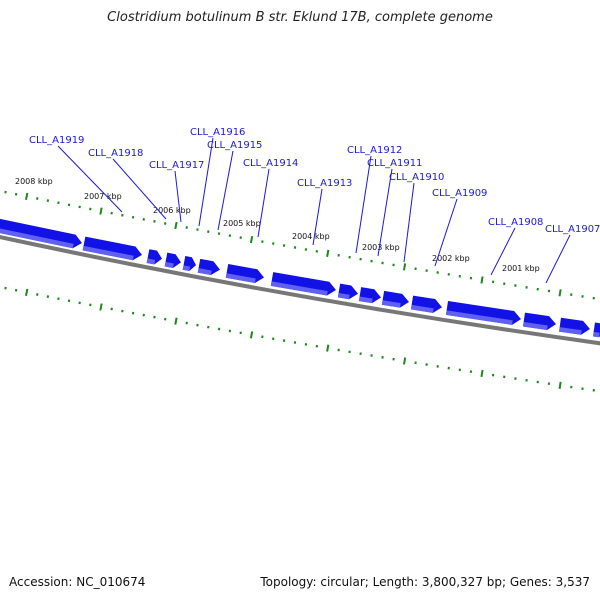 This screenshot has height=600, width=600. What do you see at coordinates (374, 150) in the screenshot?
I see `gene-label-text: CLL_A1912` at bounding box center [374, 150].